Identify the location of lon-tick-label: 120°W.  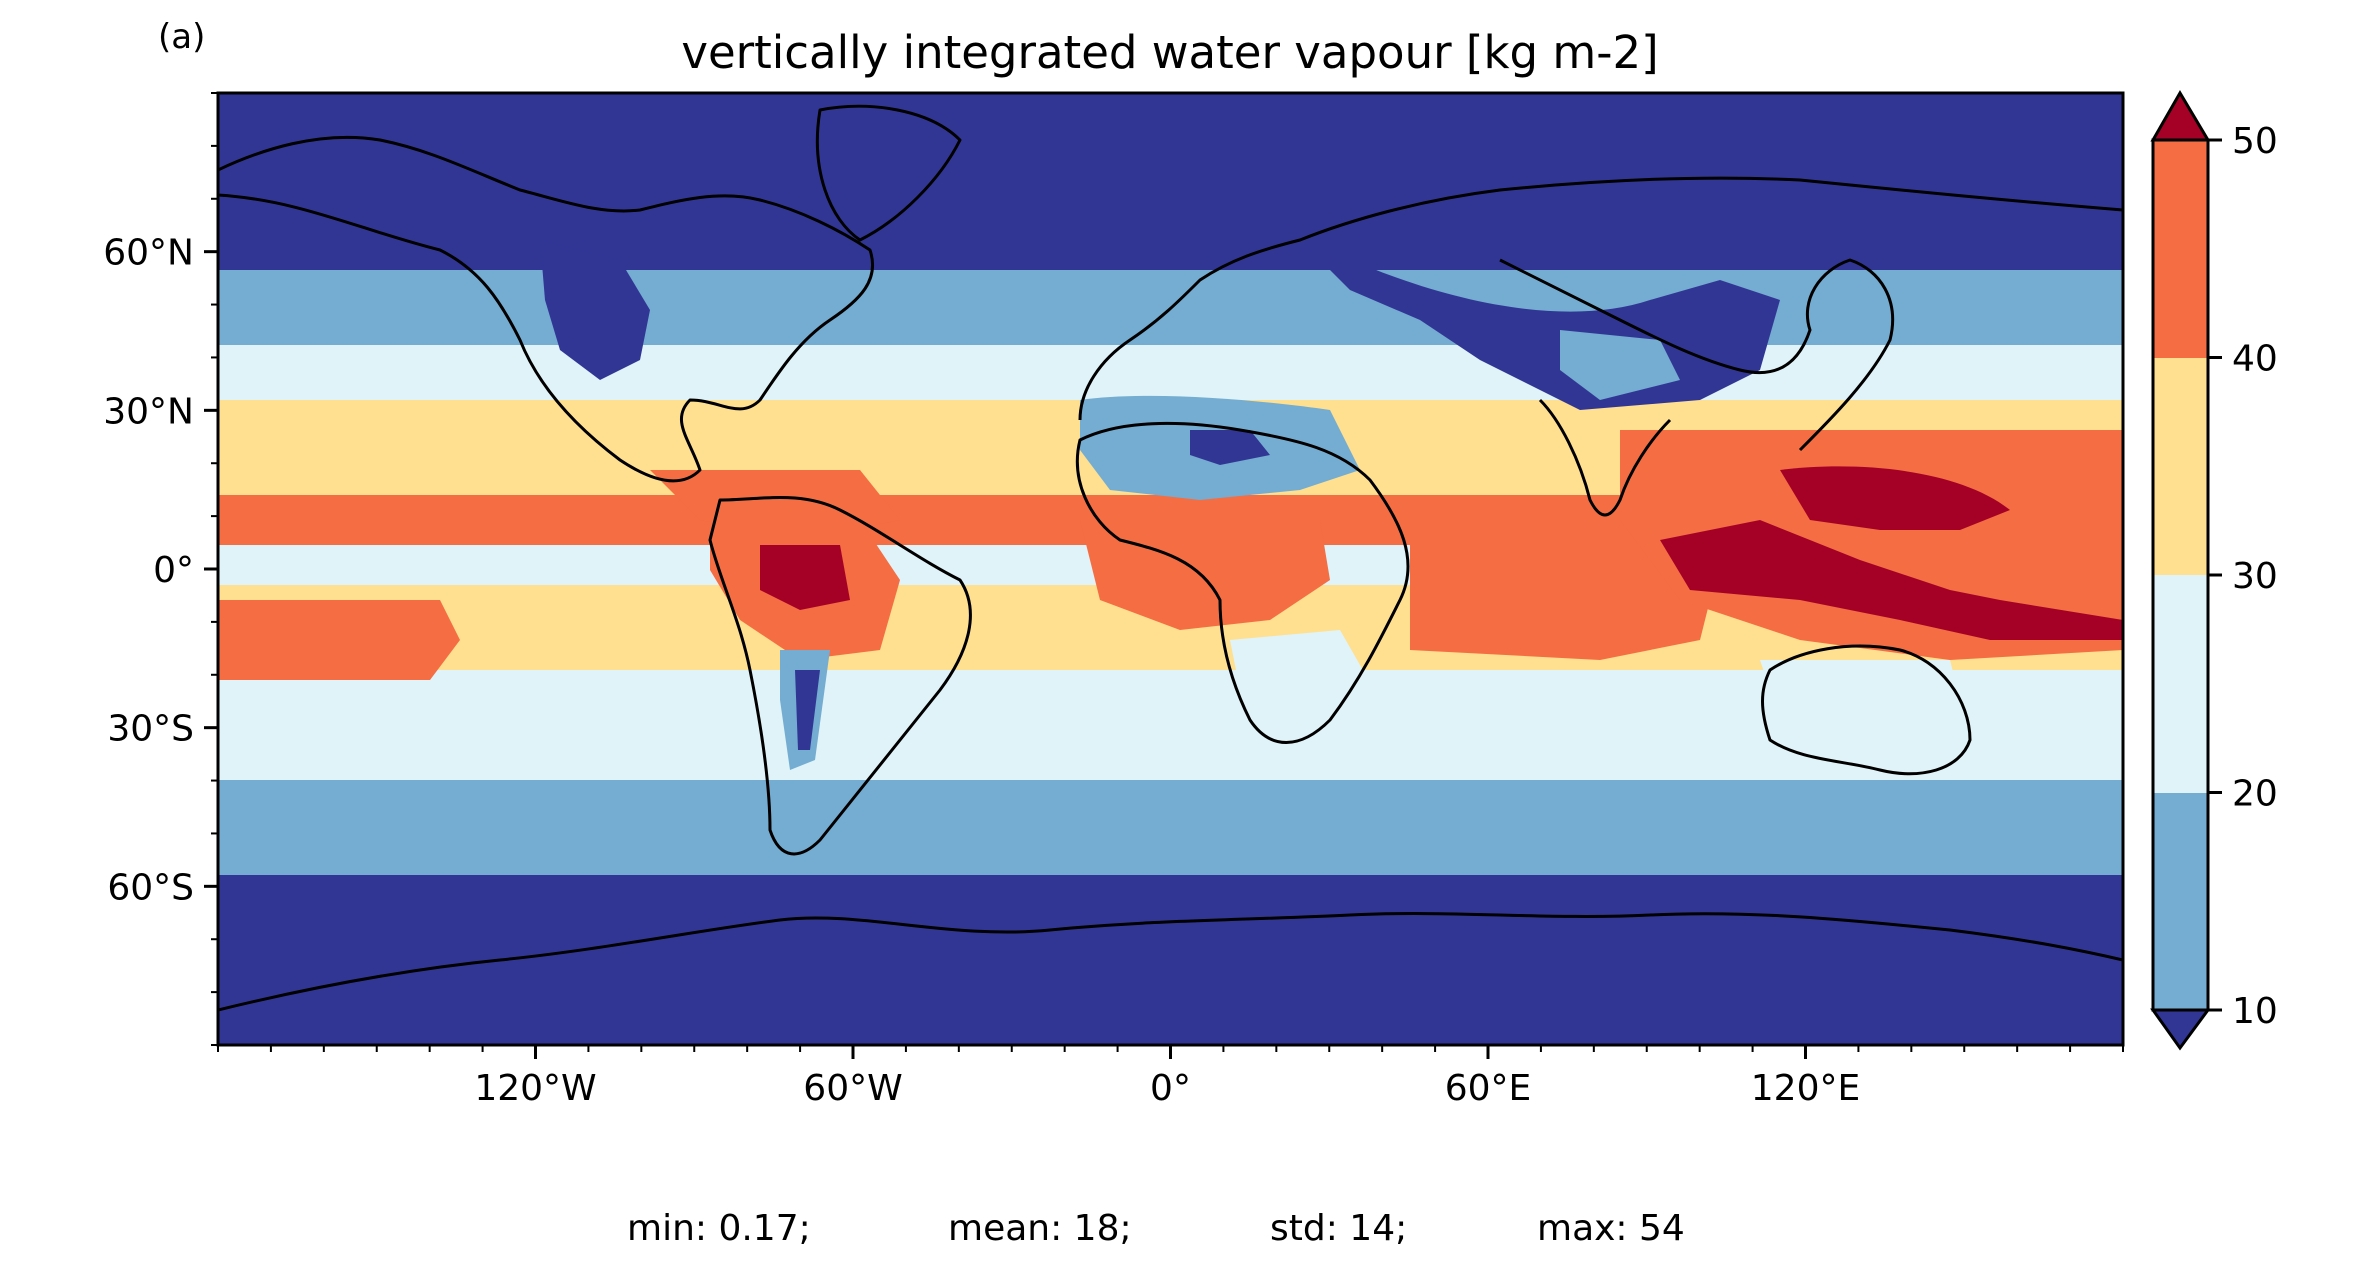
(535, 1088).